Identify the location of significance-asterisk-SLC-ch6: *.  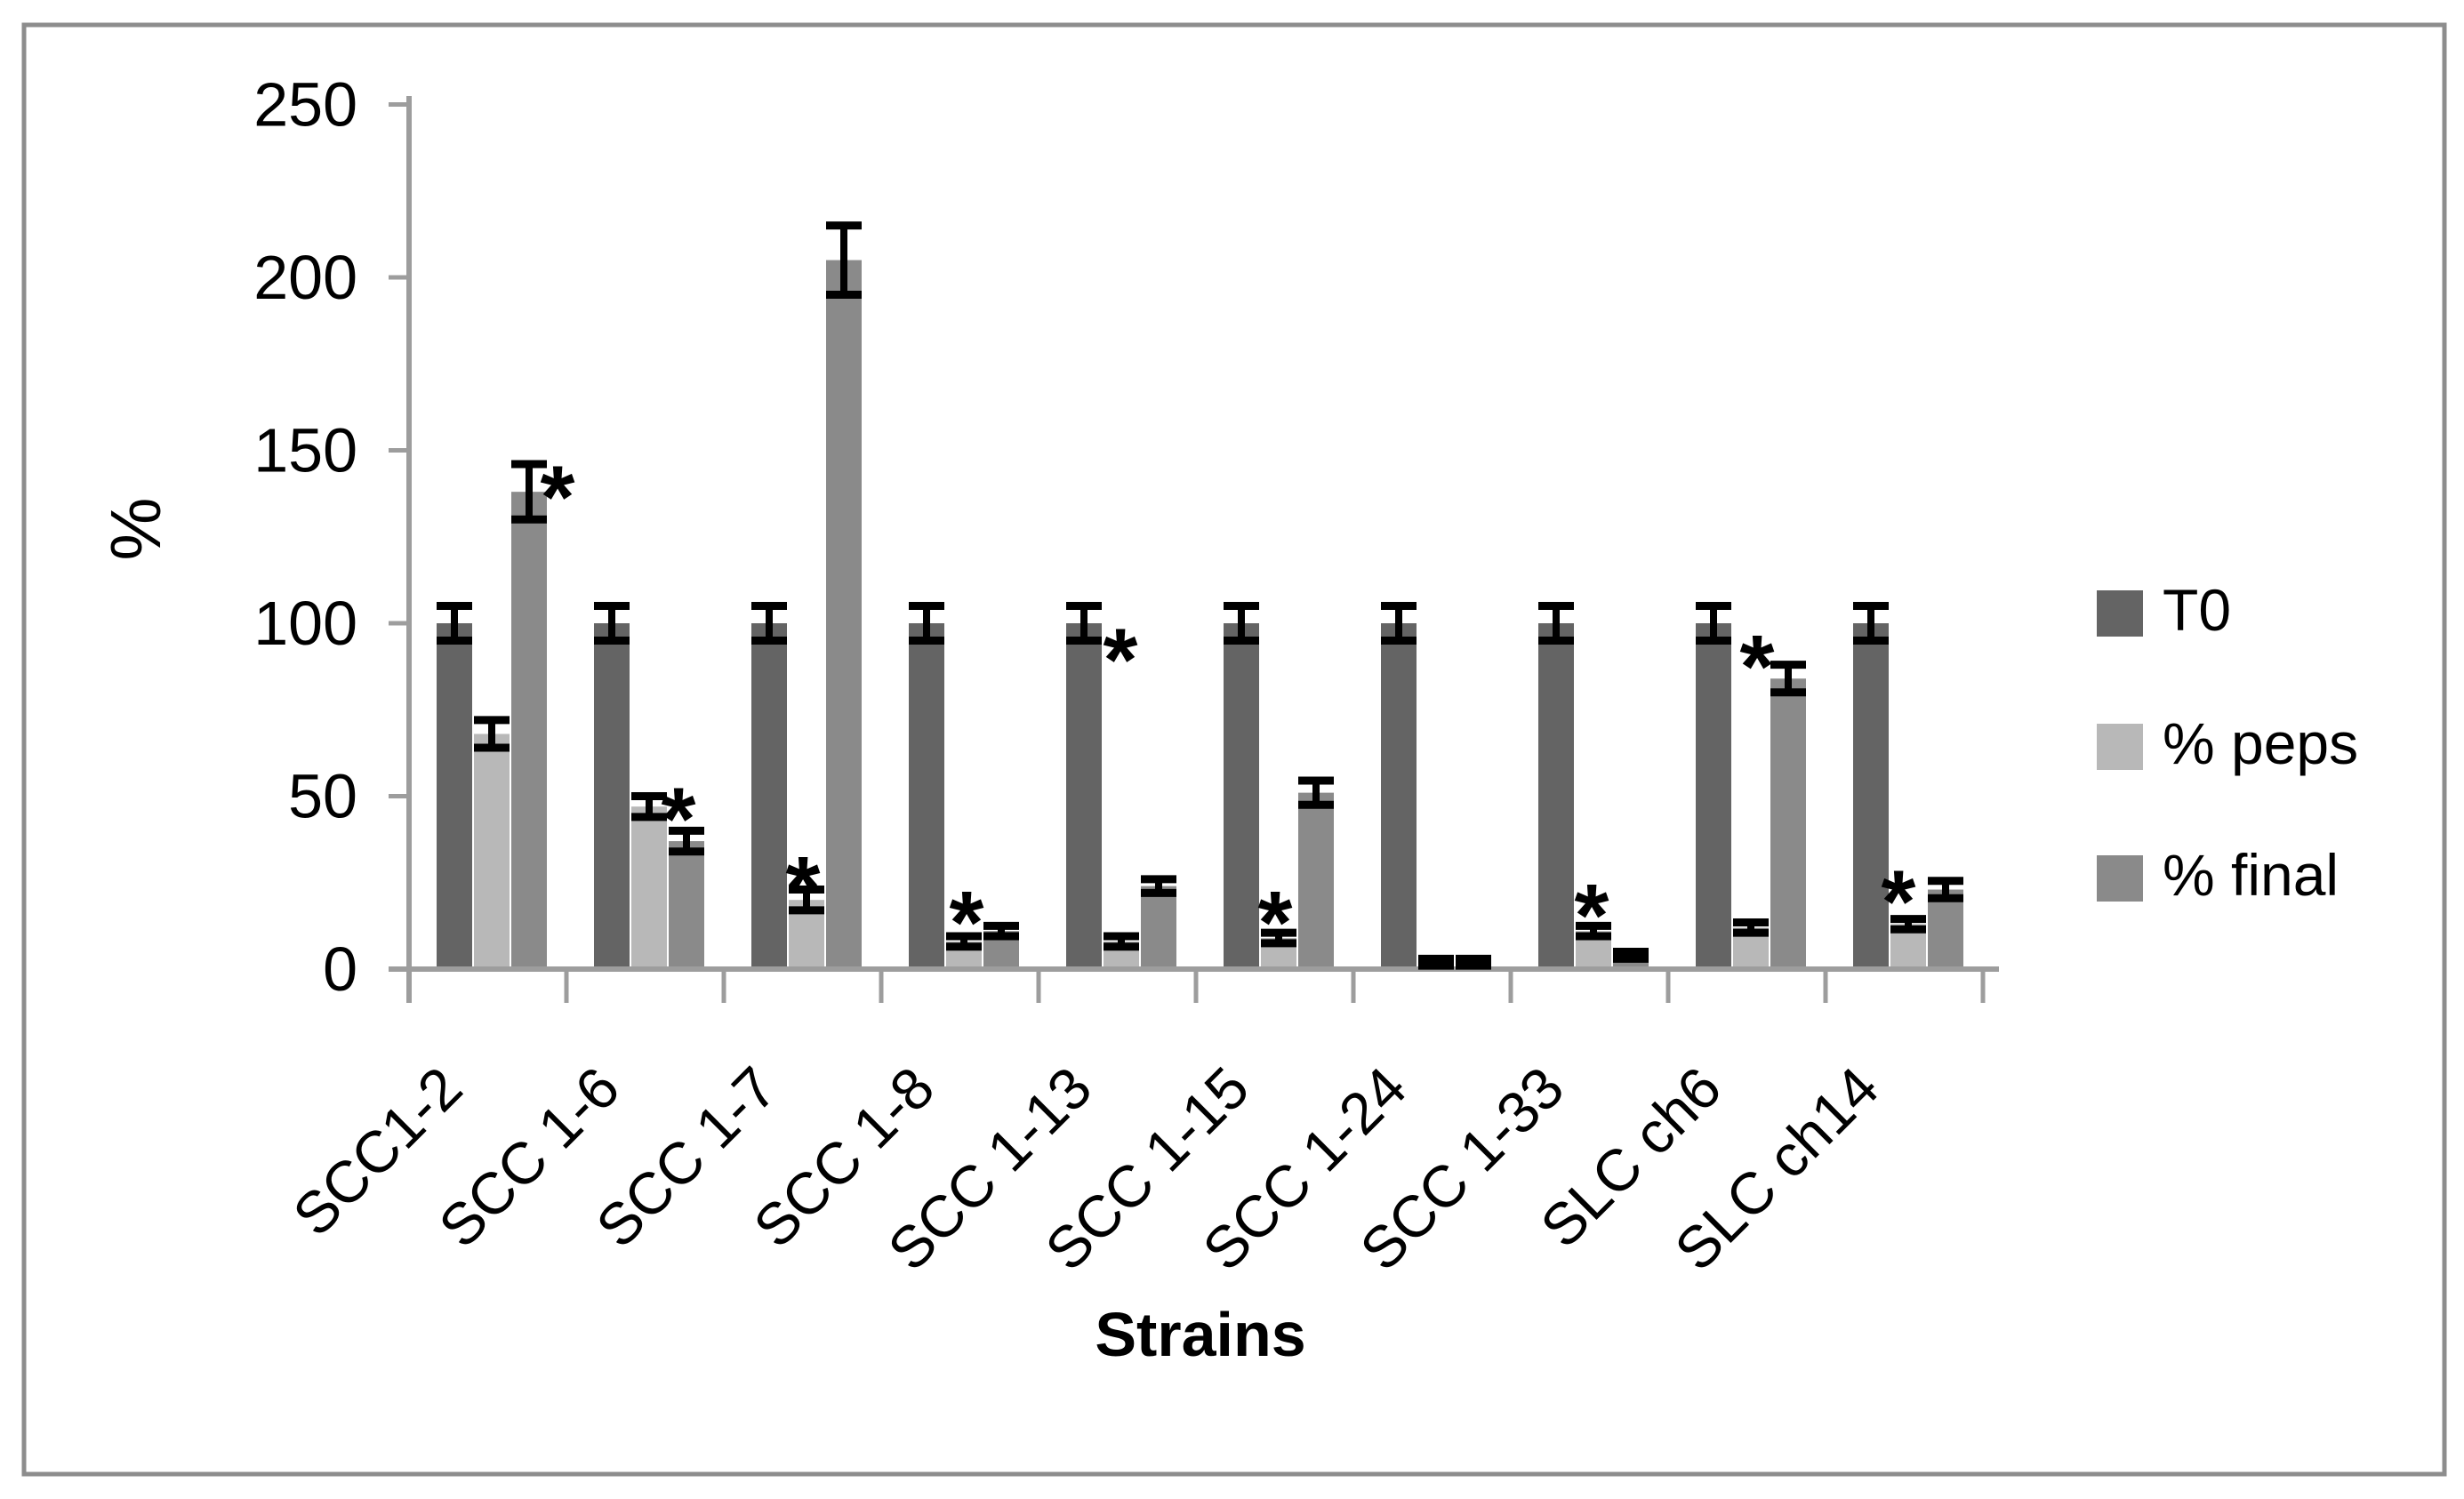
(1757, 667).